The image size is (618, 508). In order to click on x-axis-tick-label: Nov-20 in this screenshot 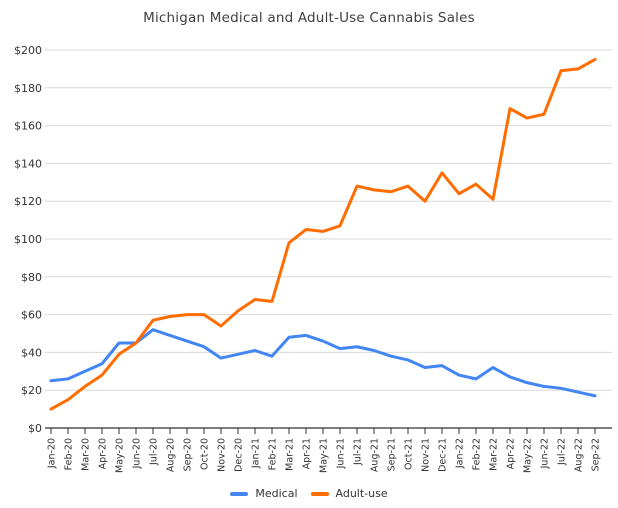, I will do `click(222, 455)`.